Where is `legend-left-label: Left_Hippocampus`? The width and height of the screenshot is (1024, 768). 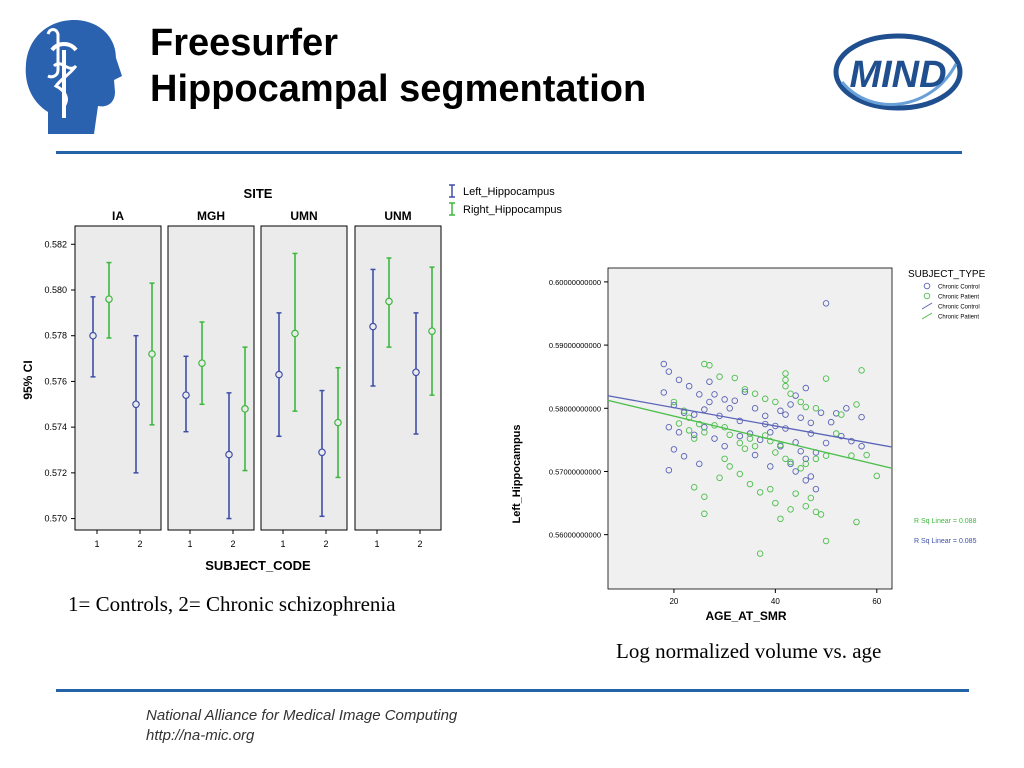
legend-left-label: Left_Hippocampus is located at coordinates (509, 192).